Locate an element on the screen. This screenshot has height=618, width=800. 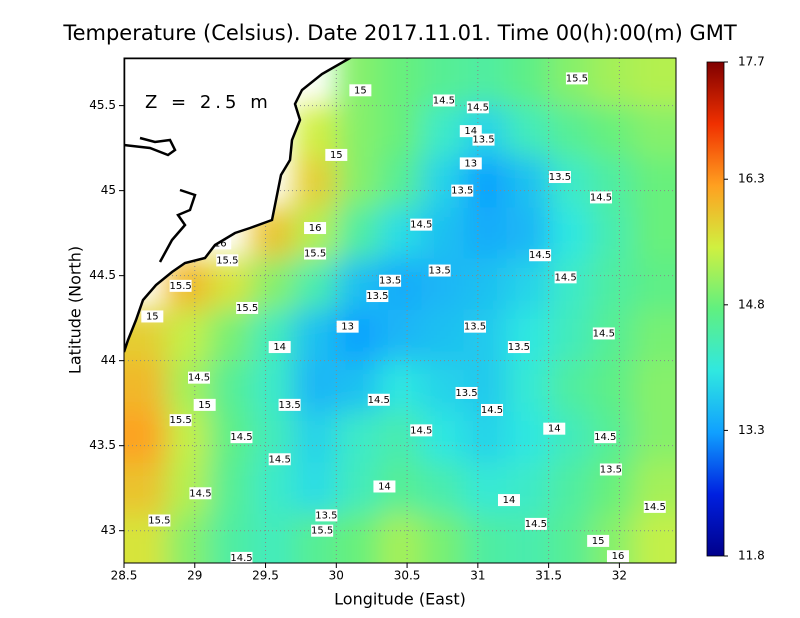
x-tick-label: 31.5 is located at coordinates (548, 576).